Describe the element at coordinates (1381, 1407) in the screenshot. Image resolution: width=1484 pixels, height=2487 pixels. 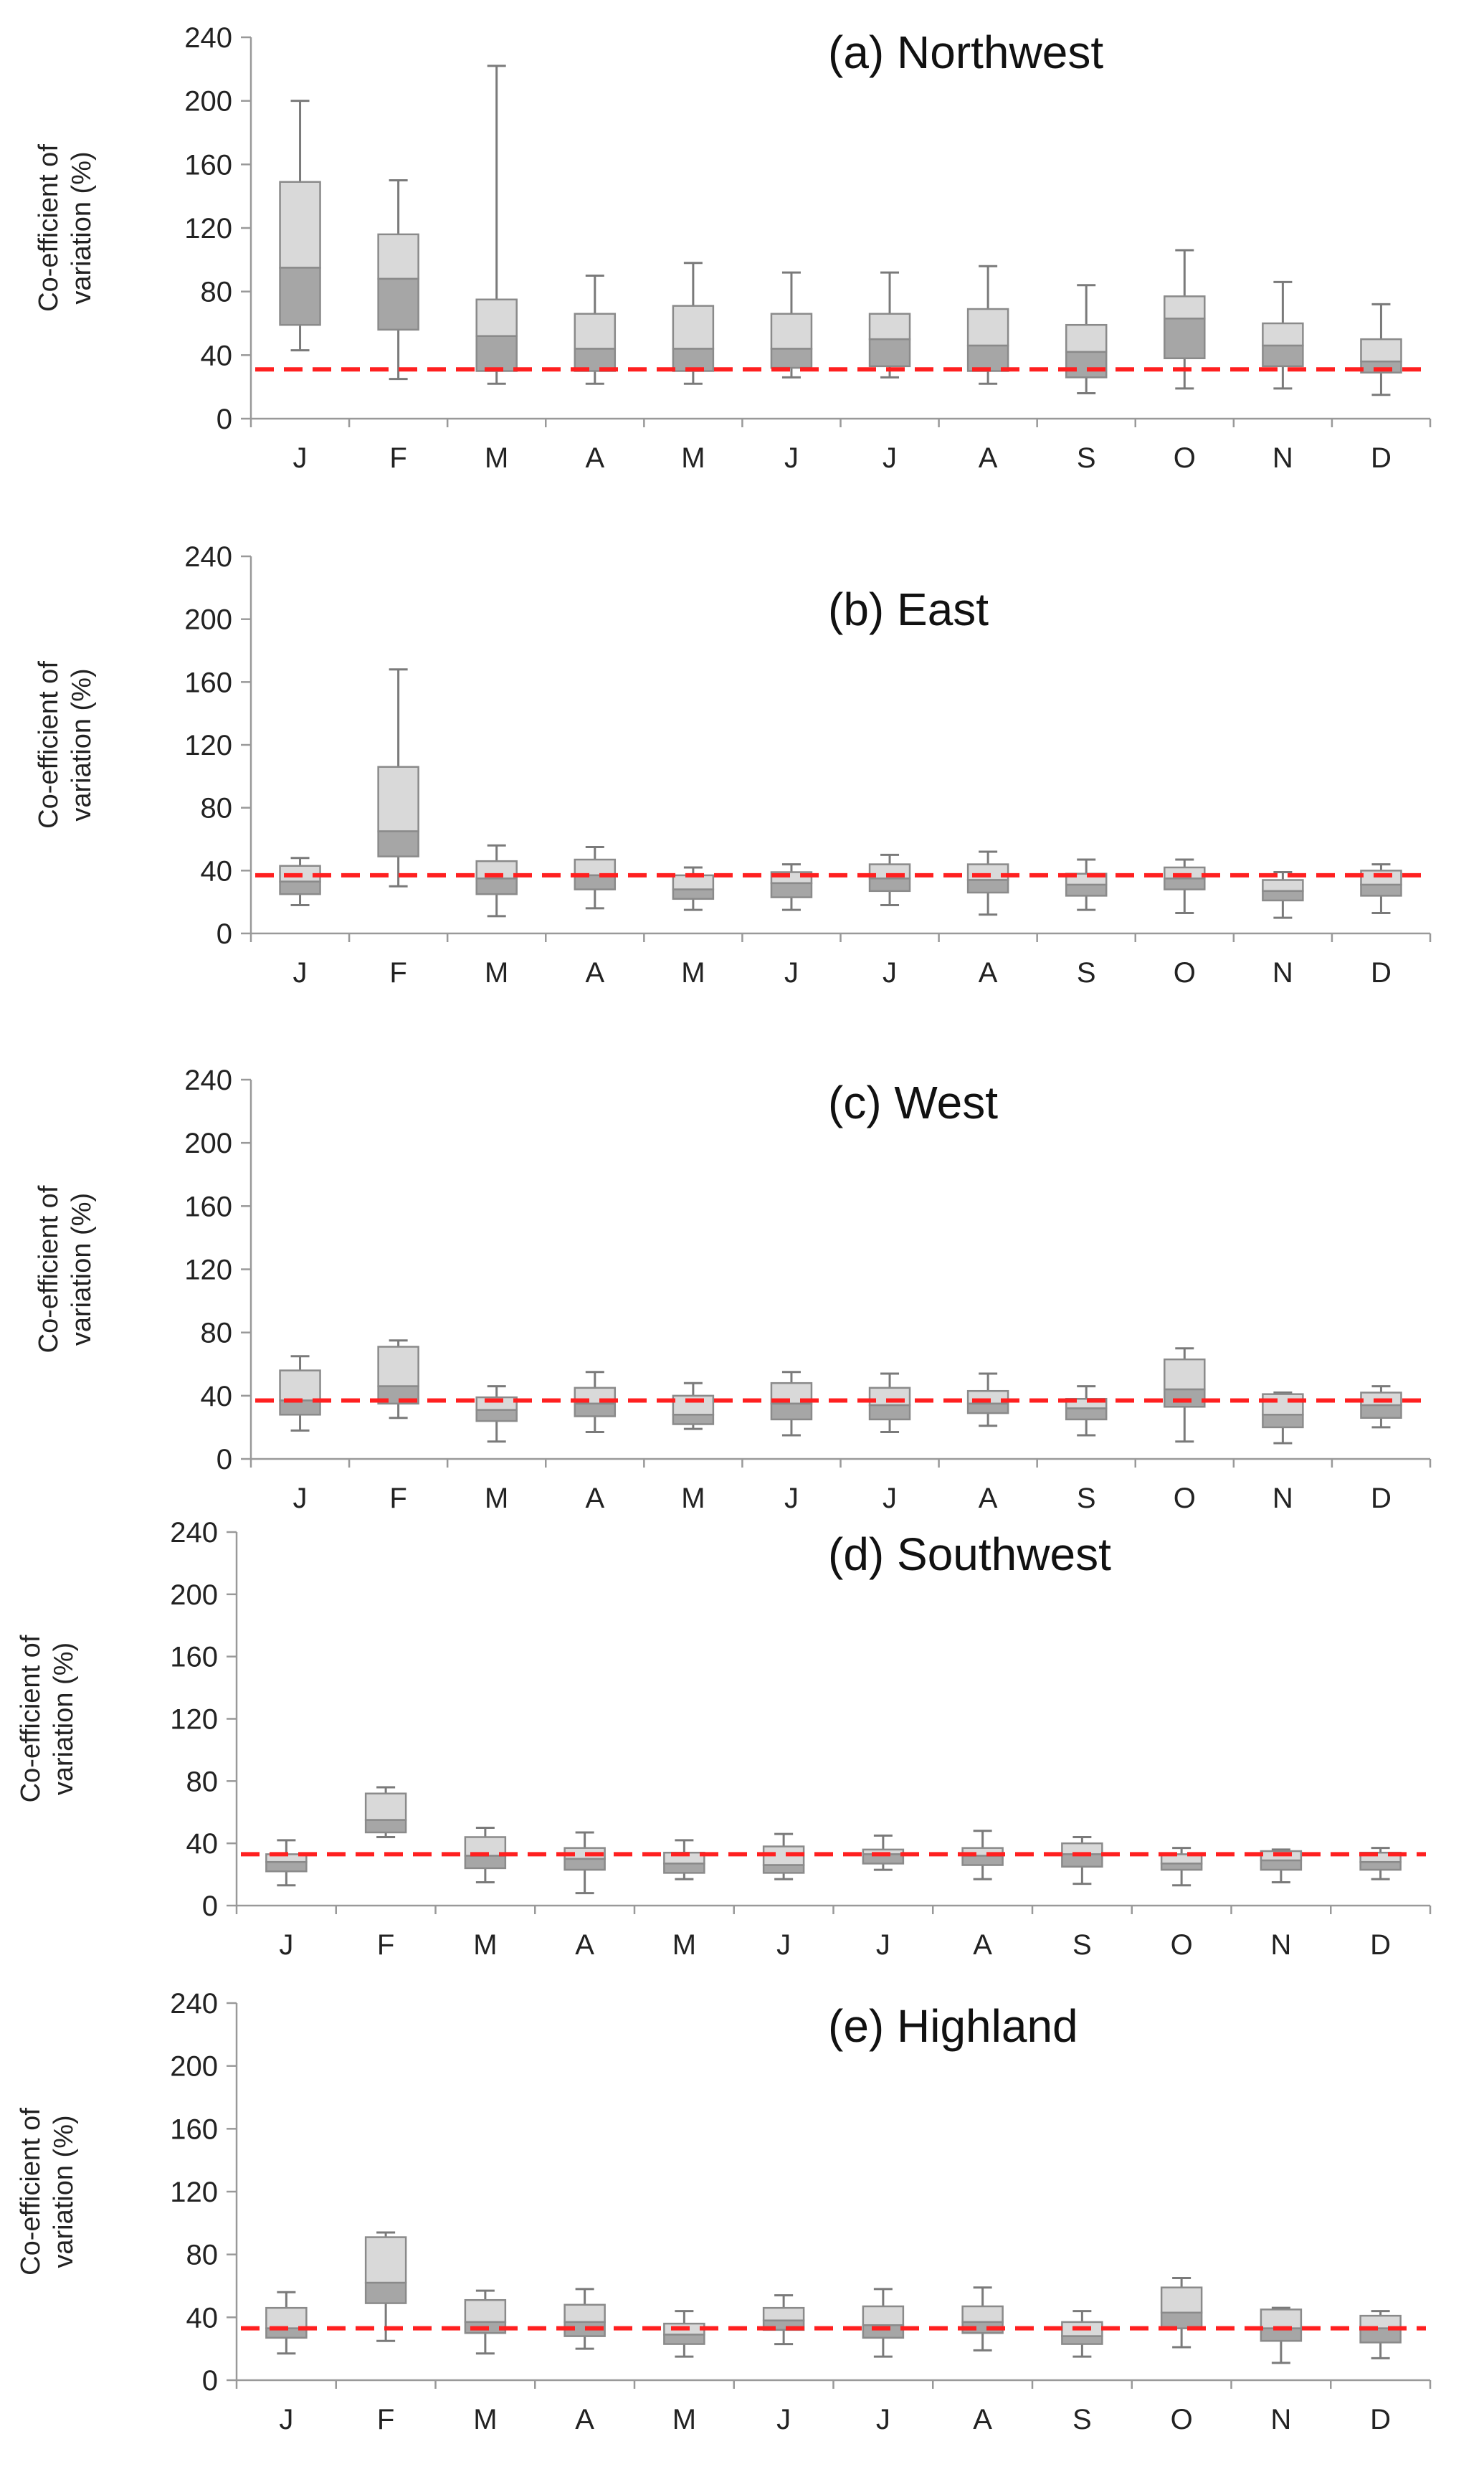
I see `box-D` at that location.